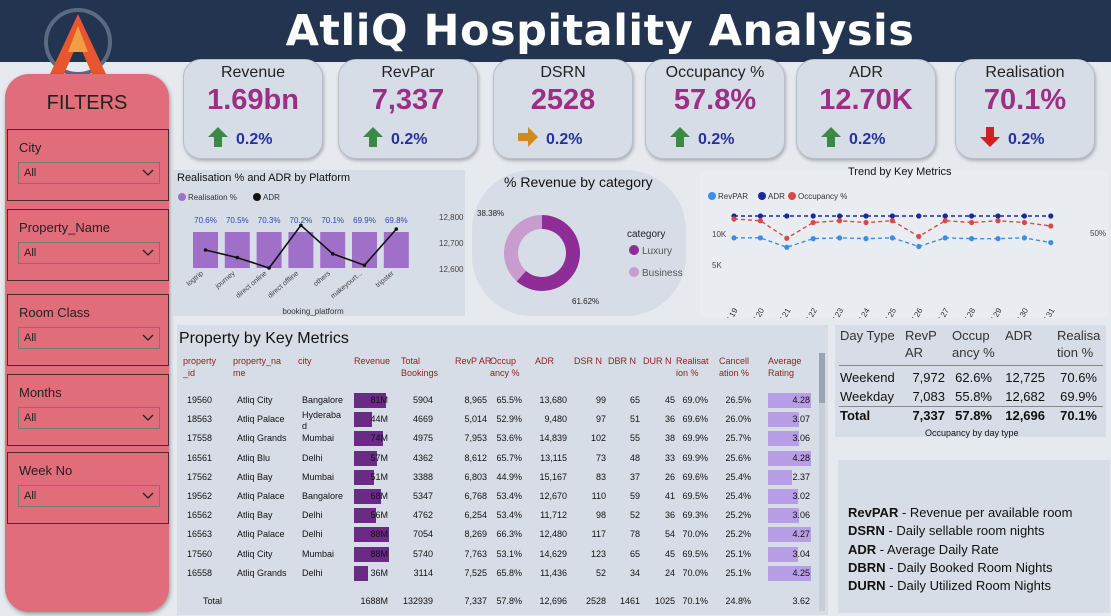 The width and height of the screenshot is (1111, 616). What do you see at coordinates (509, 438) in the screenshot?
I see `table-cell: 53.6%` at bounding box center [509, 438].